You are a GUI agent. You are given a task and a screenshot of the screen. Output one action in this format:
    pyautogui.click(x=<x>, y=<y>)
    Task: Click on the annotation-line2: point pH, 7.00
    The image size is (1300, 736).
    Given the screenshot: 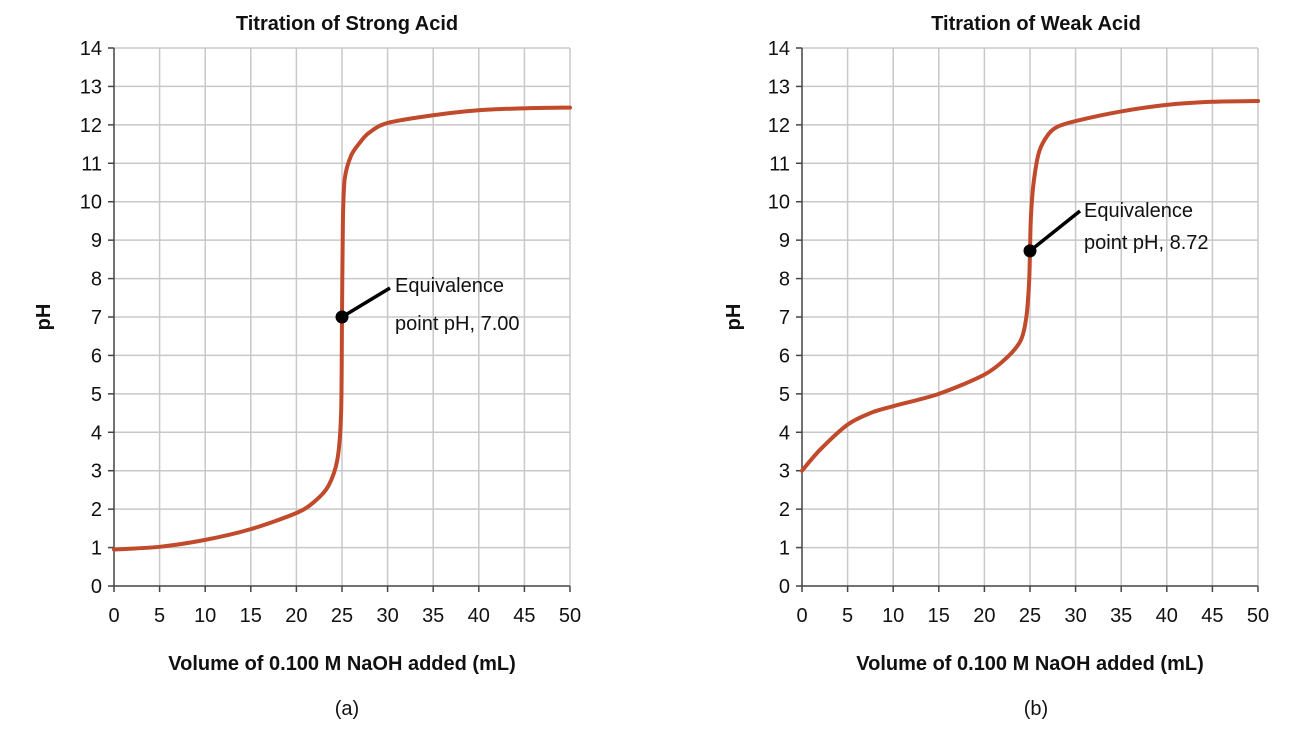 What is the action you would take?
    pyautogui.click(x=457, y=324)
    